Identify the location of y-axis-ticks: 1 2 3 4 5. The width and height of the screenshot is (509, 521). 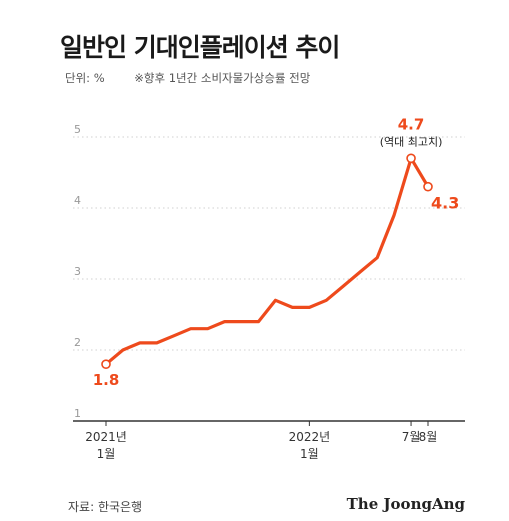
(77, 271).